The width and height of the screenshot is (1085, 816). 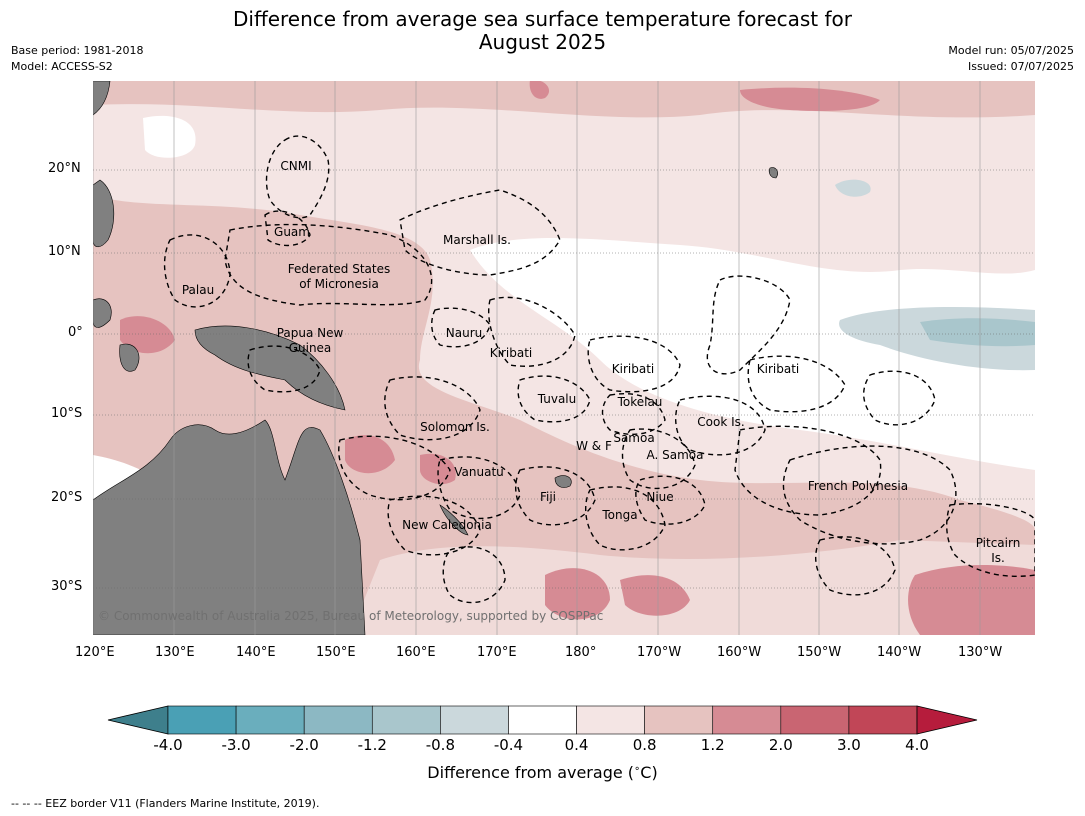 What do you see at coordinates (304, 745) in the screenshot?
I see `colorbar-tick-label: -2.0` at bounding box center [304, 745].